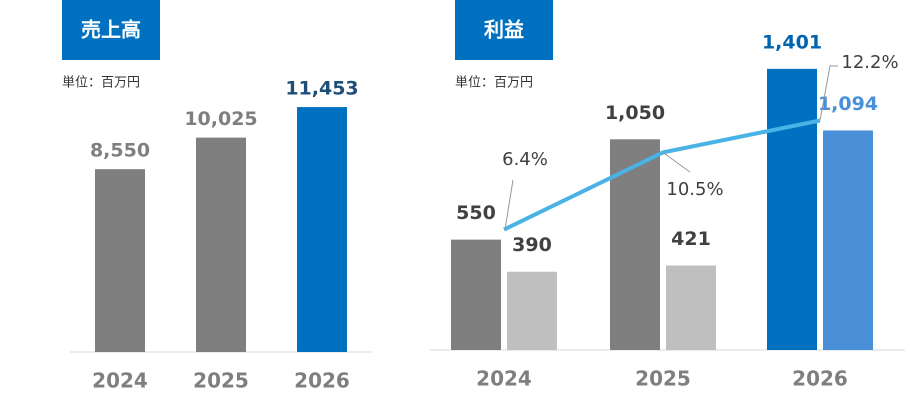 The height and width of the screenshot is (406, 908). Describe the element at coordinates (792, 42) in the screenshot. I see `value-label: 1,401` at that location.